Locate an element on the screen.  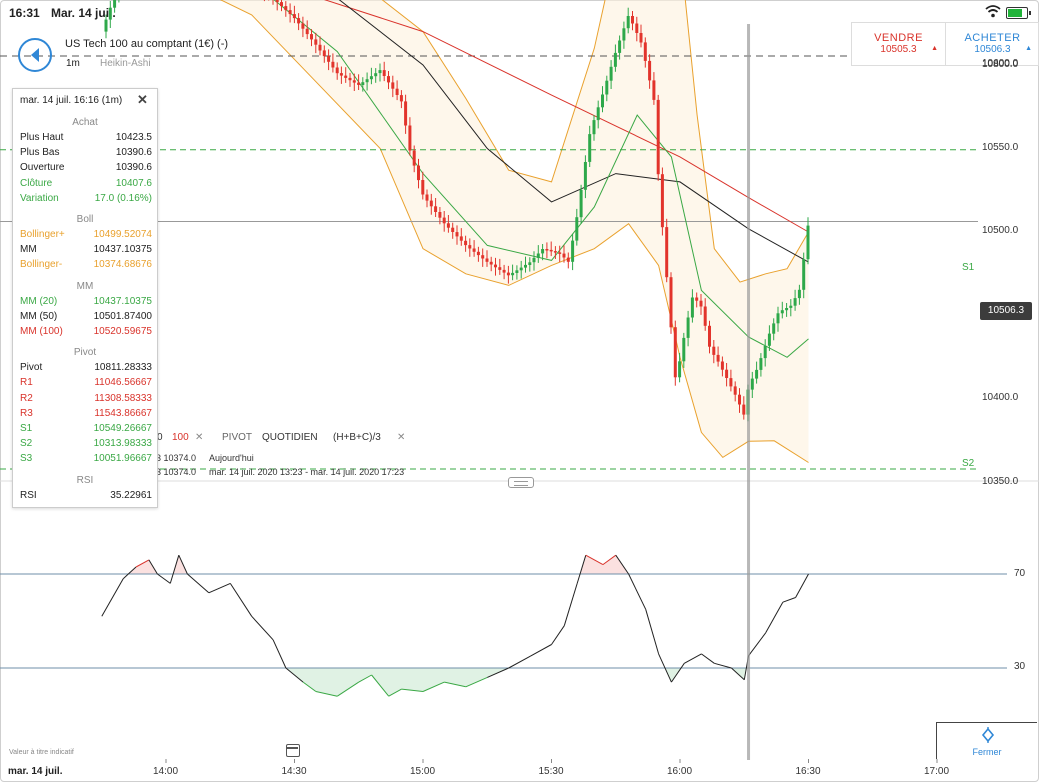
tooltip-row-value: 10313.98333 is located at coordinates (122, 444).